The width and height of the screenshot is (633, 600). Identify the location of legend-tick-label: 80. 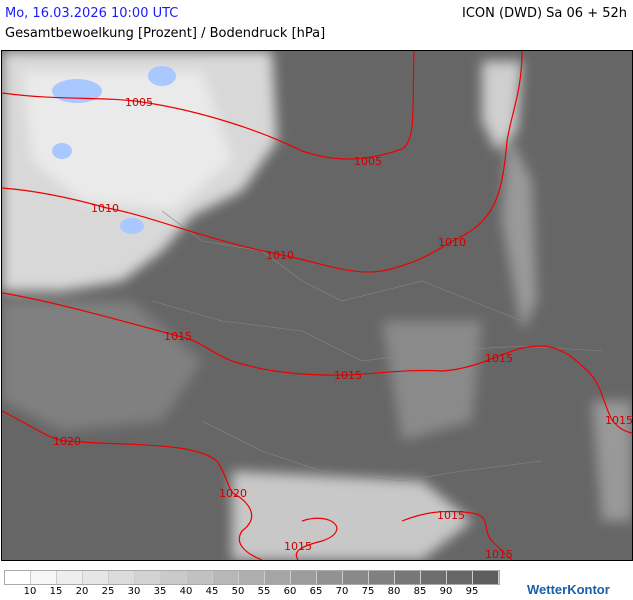
(394, 591).